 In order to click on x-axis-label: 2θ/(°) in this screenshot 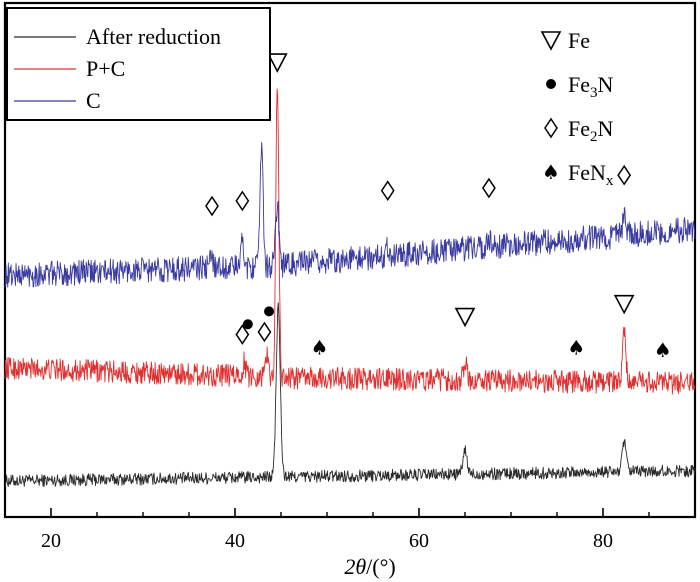, I will do `click(369, 566)`.